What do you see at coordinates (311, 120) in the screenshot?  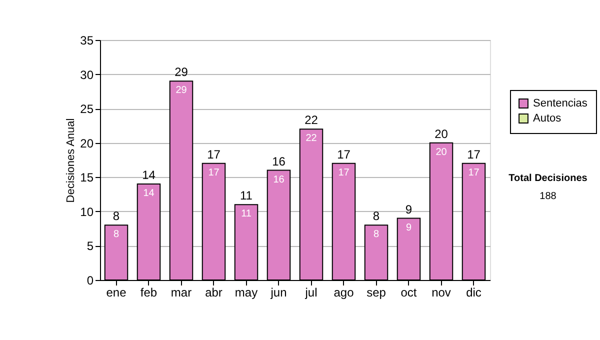 I see `total-label: 22` at bounding box center [311, 120].